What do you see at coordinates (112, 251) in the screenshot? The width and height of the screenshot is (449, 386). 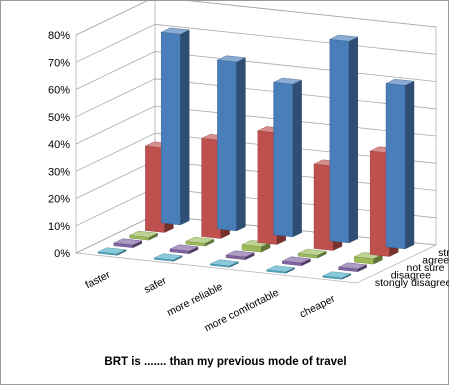 I see `bar-stongly-disagree-faster` at bounding box center [112, 251].